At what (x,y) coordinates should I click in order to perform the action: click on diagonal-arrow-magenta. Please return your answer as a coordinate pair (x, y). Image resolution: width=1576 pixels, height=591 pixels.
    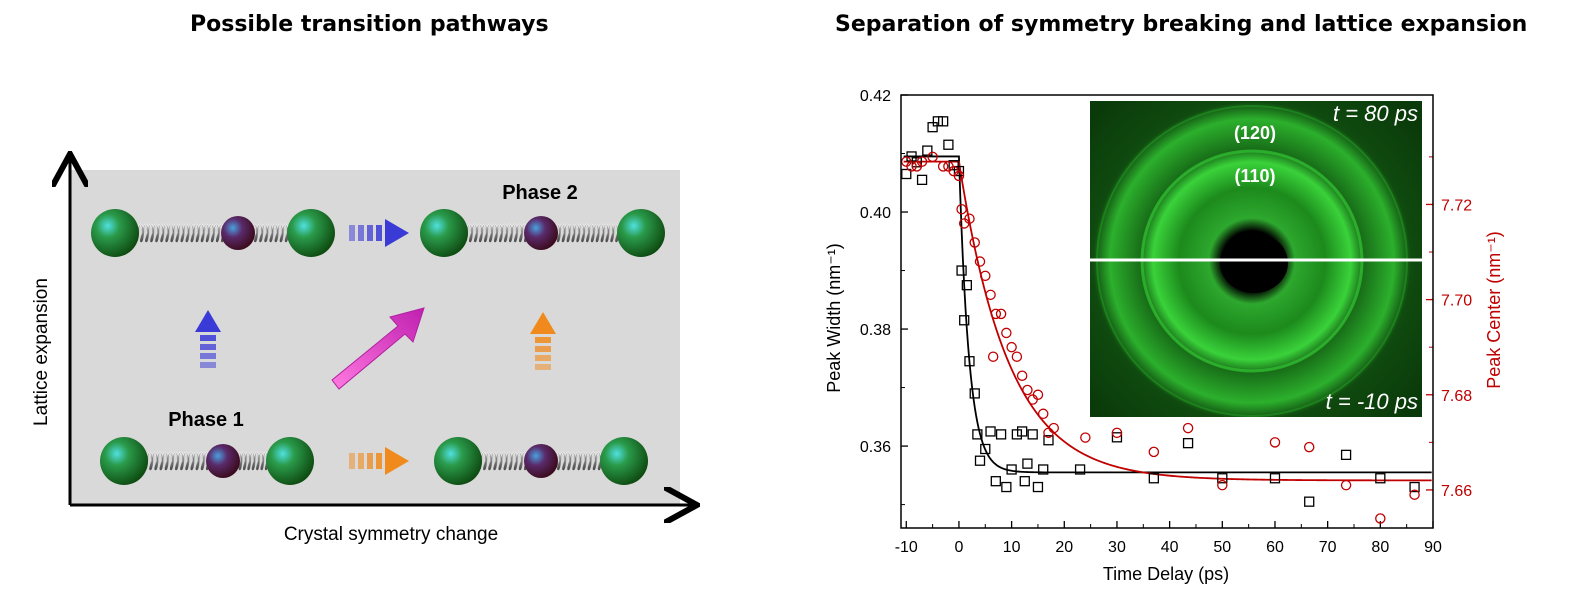
    Looking at the image, I should click on (378, 348).